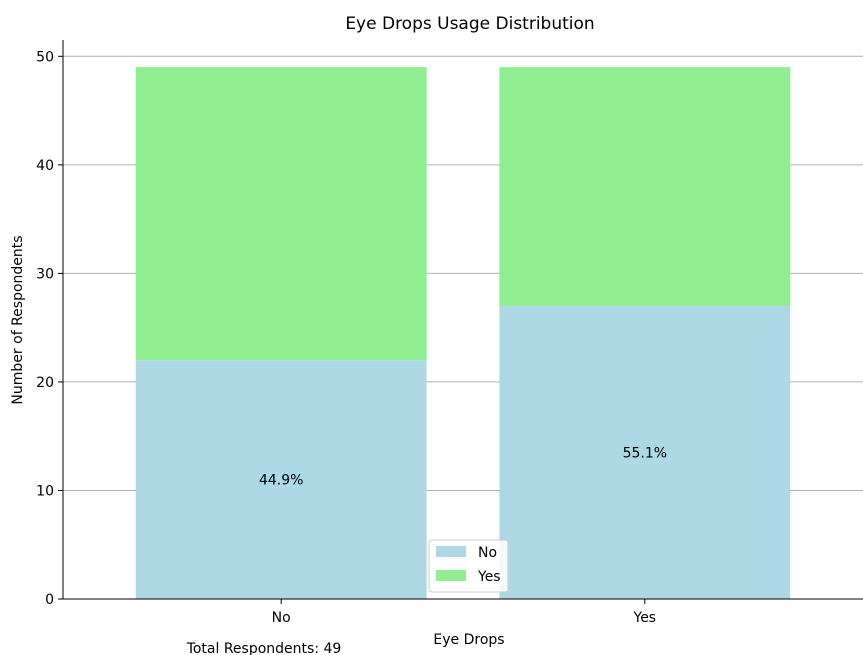 The width and height of the screenshot is (863, 655). I want to click on bar-no-no, so click(281, 479).